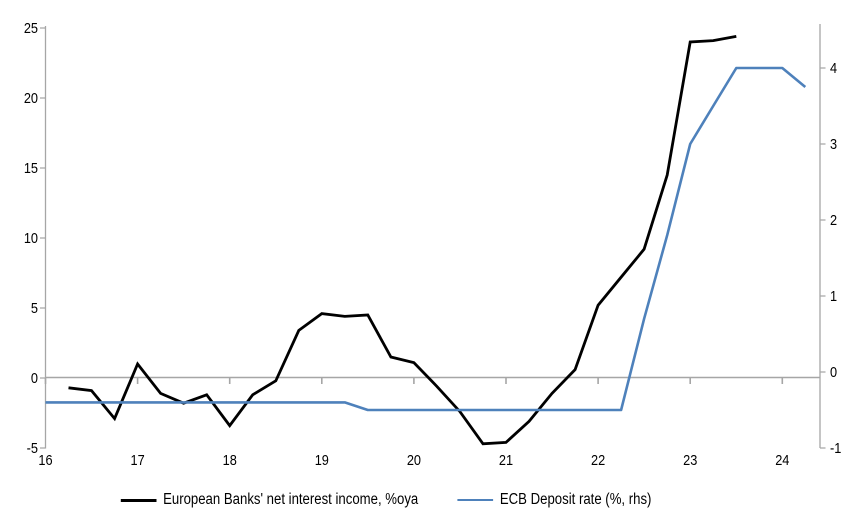 This screenshot has width=852, height=531. I want to click on x-axis-tick-label: 16, so click(45, 459).